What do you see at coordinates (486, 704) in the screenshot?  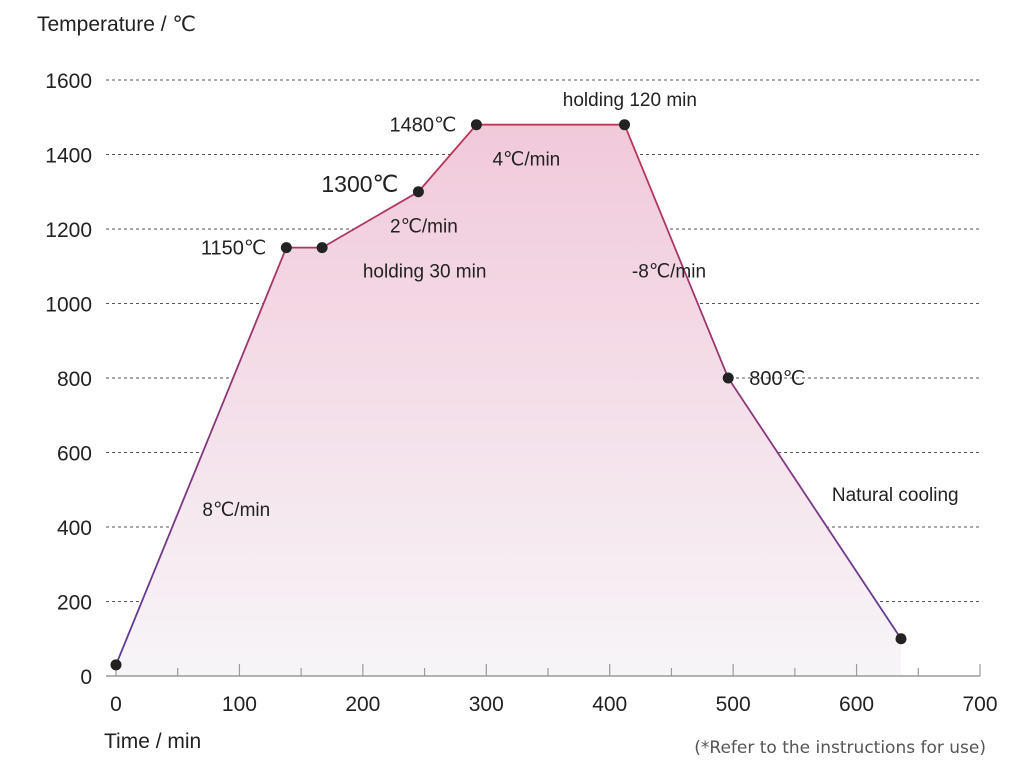 I see `x-tick-label: 300` at bounding box center [486, 704].